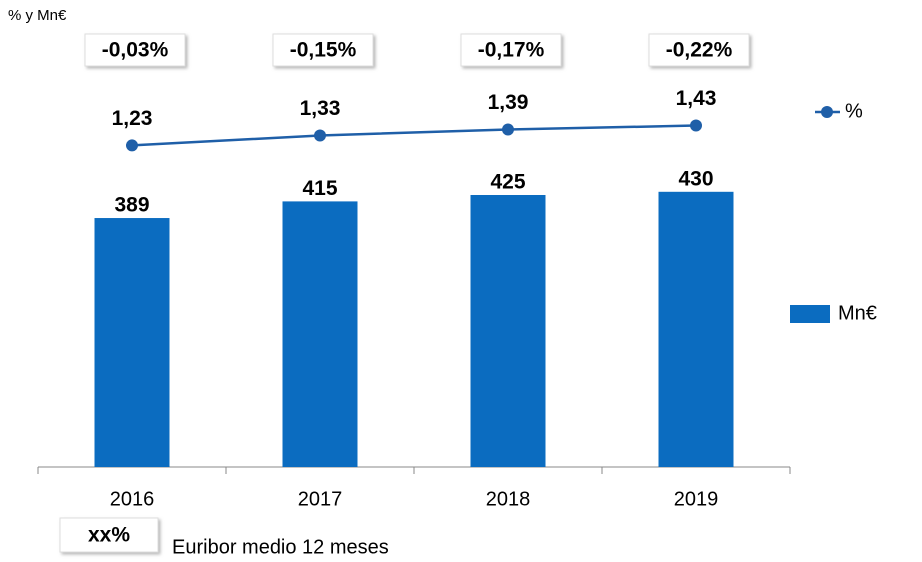 The width and height of the screenshot is (922, 562). I want to click on annotation-legend-label: xx%, so click(109, 535).